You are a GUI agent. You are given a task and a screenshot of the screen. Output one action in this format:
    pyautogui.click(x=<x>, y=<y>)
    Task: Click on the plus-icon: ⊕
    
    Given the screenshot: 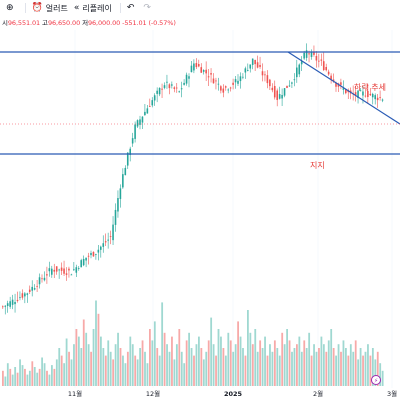 What is the action you would take?
    pyautogui.click(x=10, y=8)
    